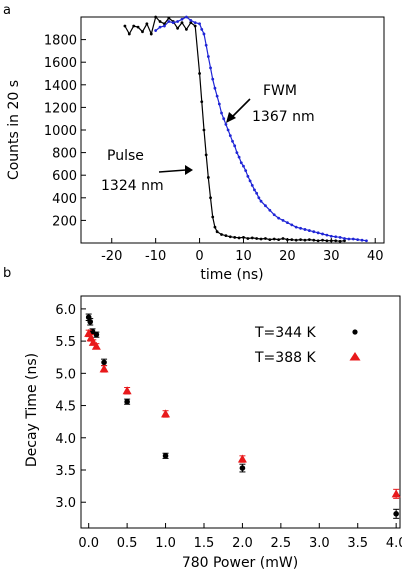 Image resolution: width=402 pixels, height=574 pixels. I want to click on y-tick-label-a: 1200, so click(60, 108).